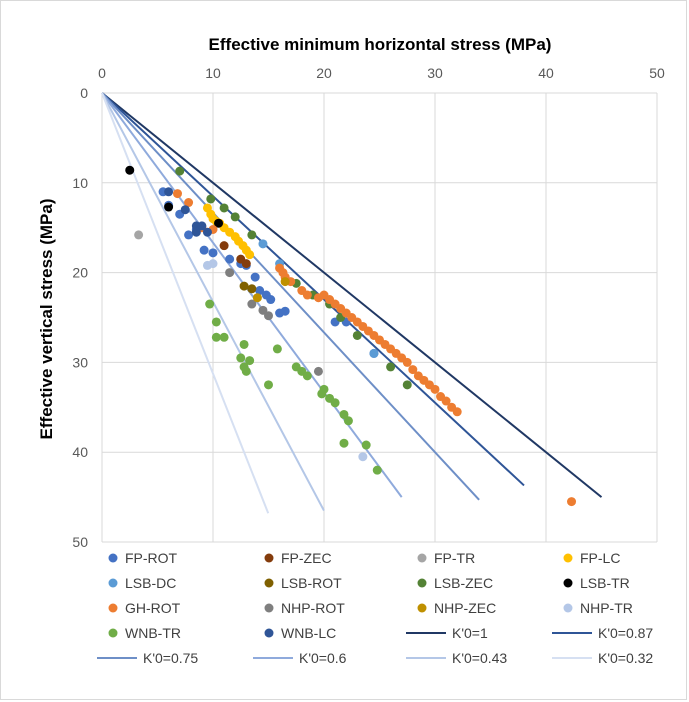  Describe the element at coordinates (170, 658) in the screenshot. I see `legend-label: K'0=0.75` at that location.